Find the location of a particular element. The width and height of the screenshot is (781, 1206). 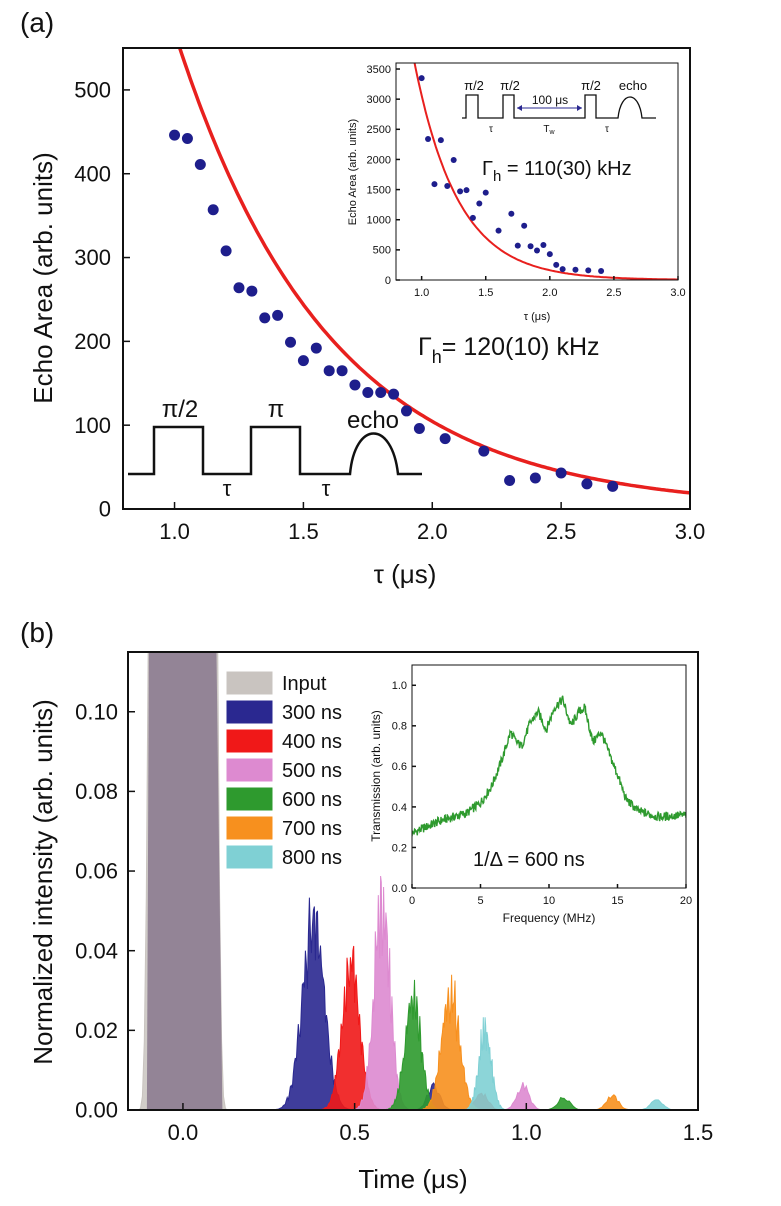

legend-label-1: 300 ns is located at coordinates (312, 713).